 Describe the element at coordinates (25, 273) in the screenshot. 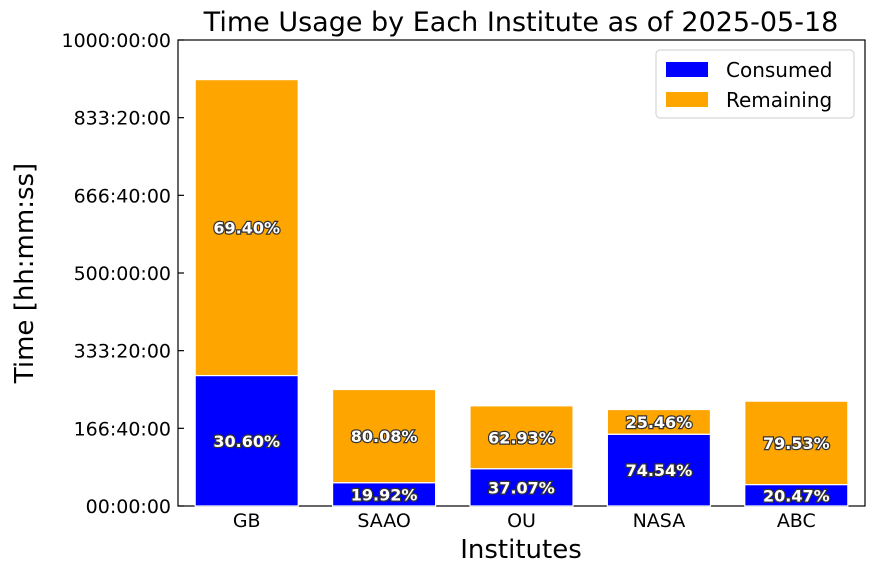

I see `y-axis-title: Time [hh:mm:ss]` at that location.